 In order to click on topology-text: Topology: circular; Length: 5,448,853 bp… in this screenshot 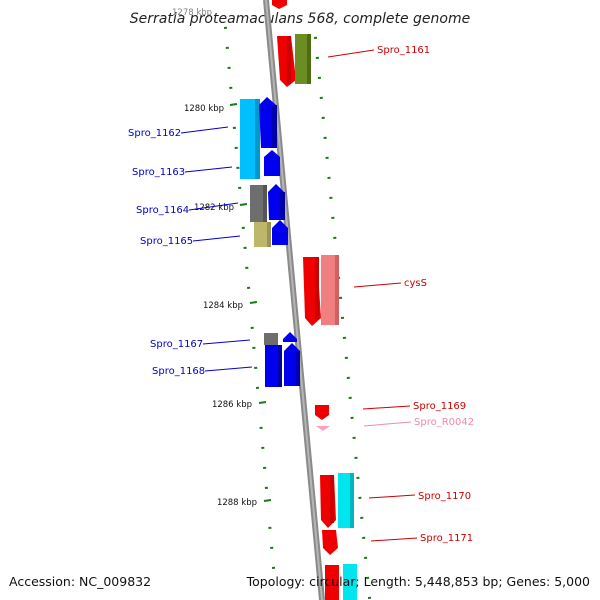, I will do `click(418, 581)`.